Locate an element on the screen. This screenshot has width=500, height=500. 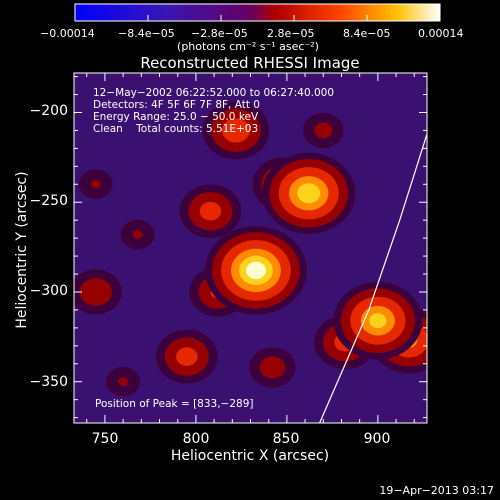
colorbar-tick-label-4: 8.4e−05 is located at coordinates (366, 33).